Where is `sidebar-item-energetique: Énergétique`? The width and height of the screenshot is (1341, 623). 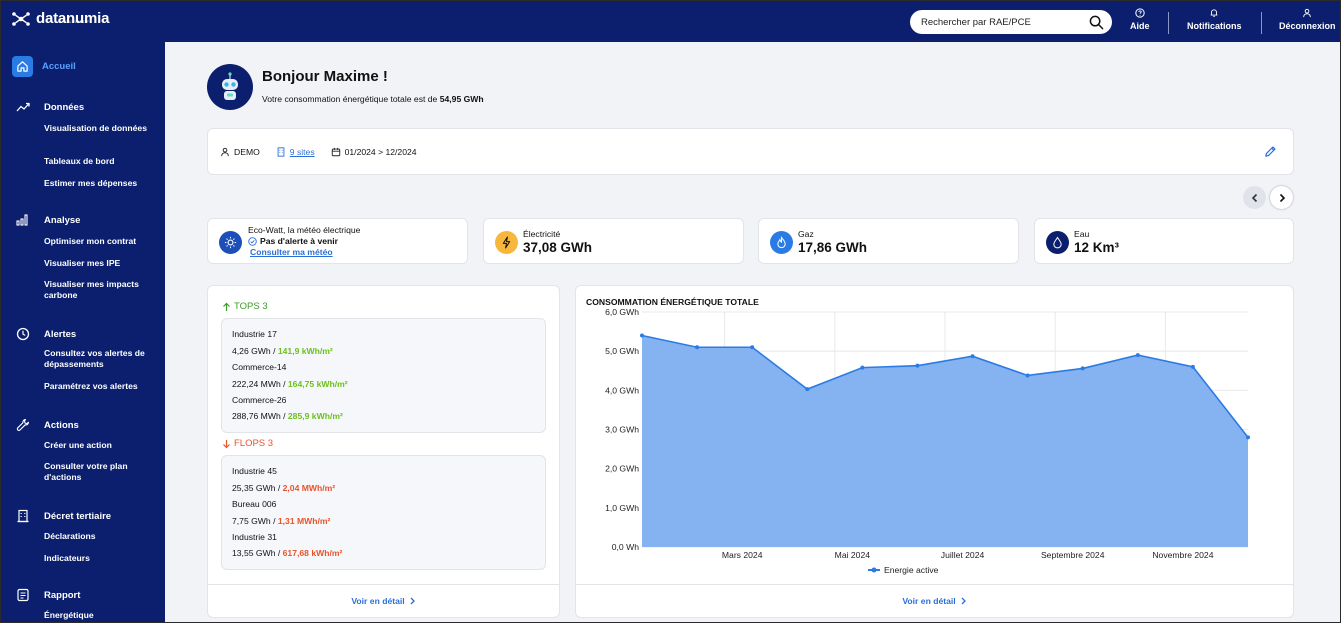
sidebar-item-energetique: Énergétique is located at coordinates (69, 615).